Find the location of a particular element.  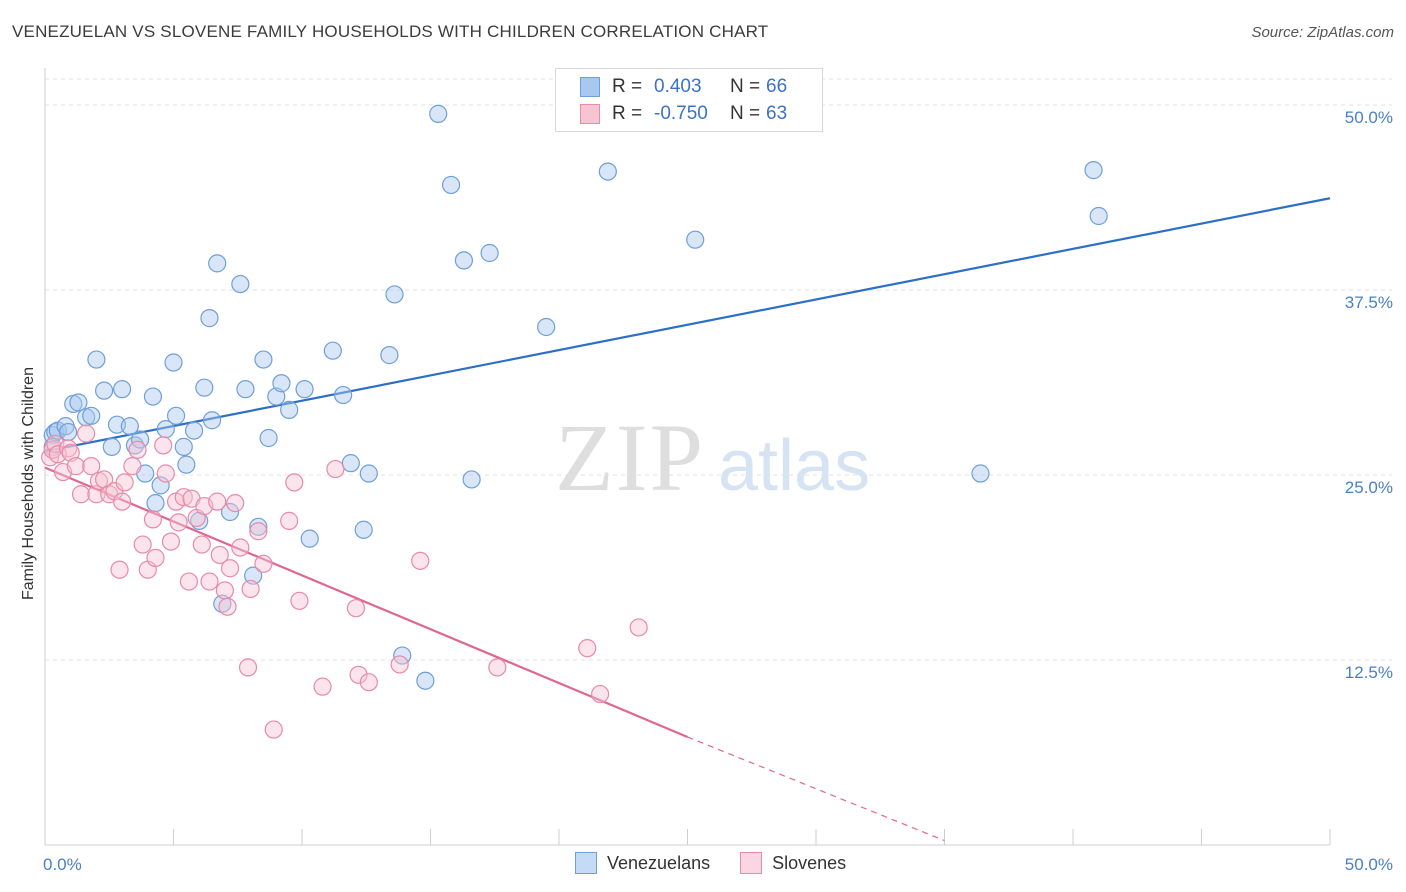

legend-item-slovenes: Slovenes is located at coordinates (793, 863).